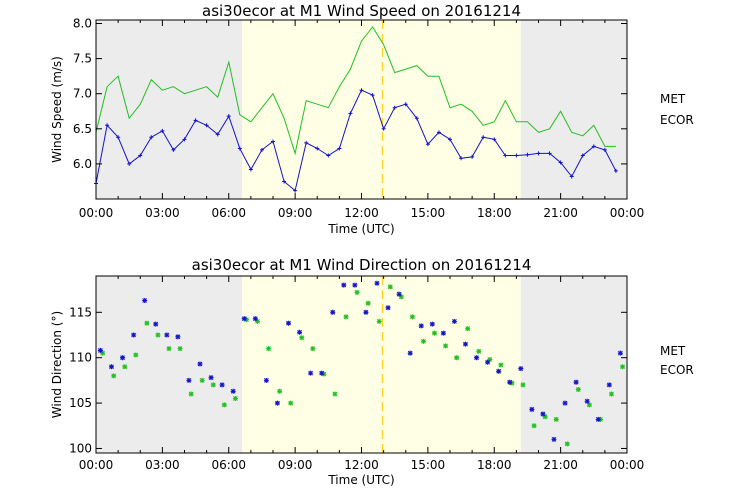  What do you see at coordinates (428, 213) in the screenshot?
I see `speed-x-tick-label: 15:00` at bounding box center [428, 213].